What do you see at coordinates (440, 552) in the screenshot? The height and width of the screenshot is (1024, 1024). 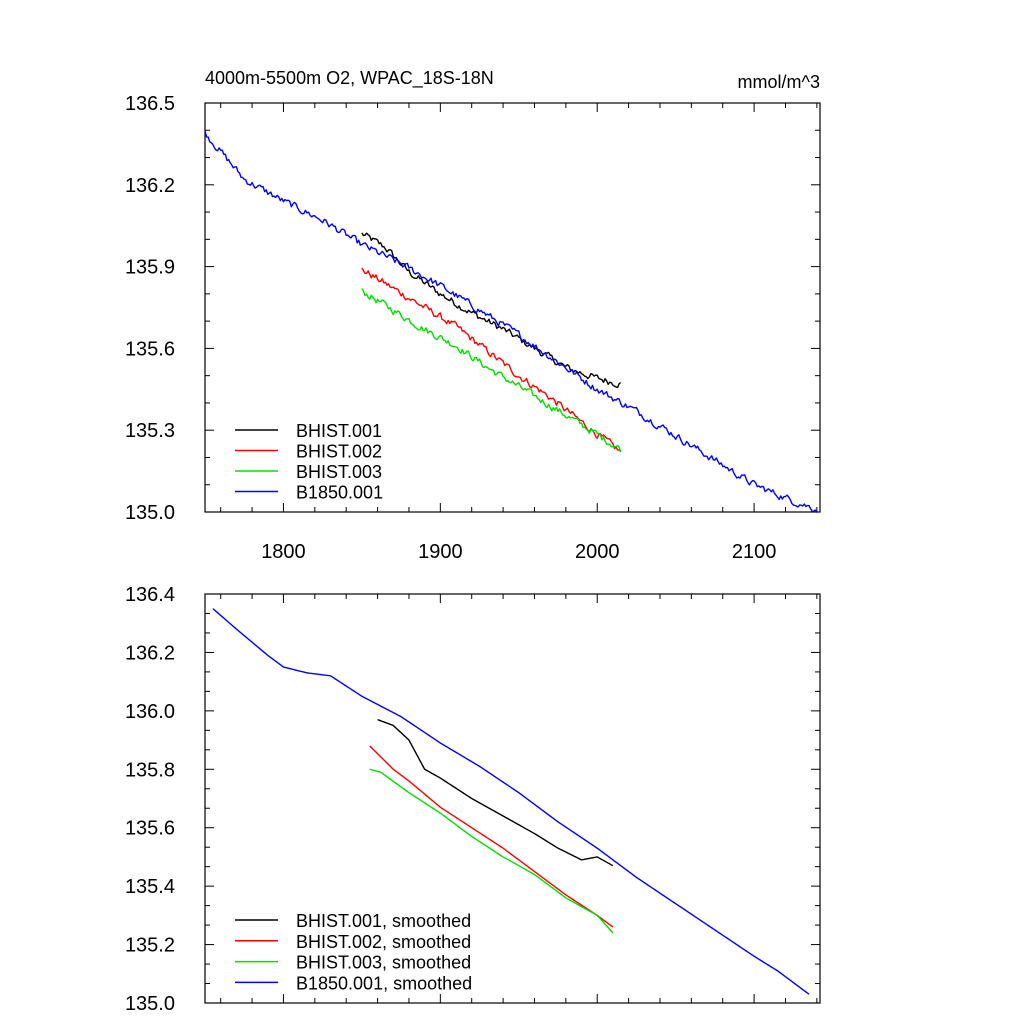 I see `x-tick-label: 1900` at bounding box center [440, 552].